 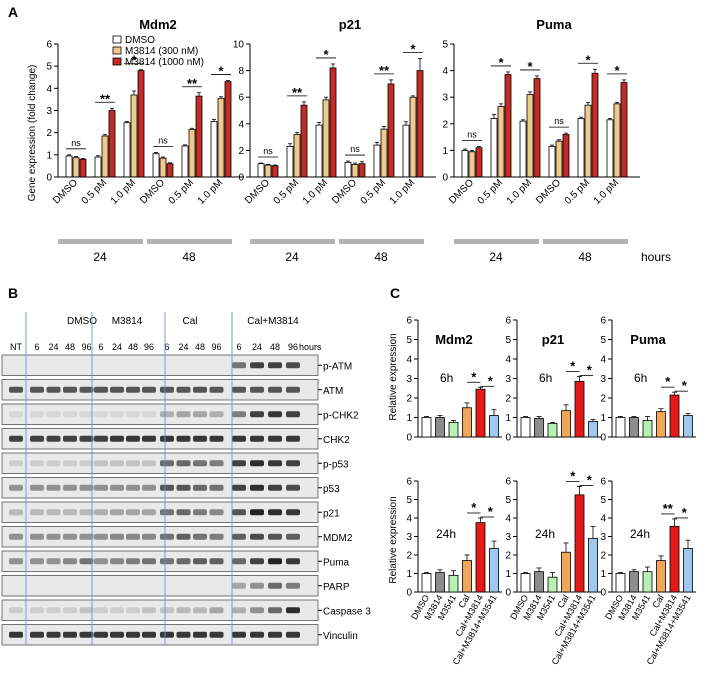 I want to click on protein-label: p53, so click(x=331, y=489).